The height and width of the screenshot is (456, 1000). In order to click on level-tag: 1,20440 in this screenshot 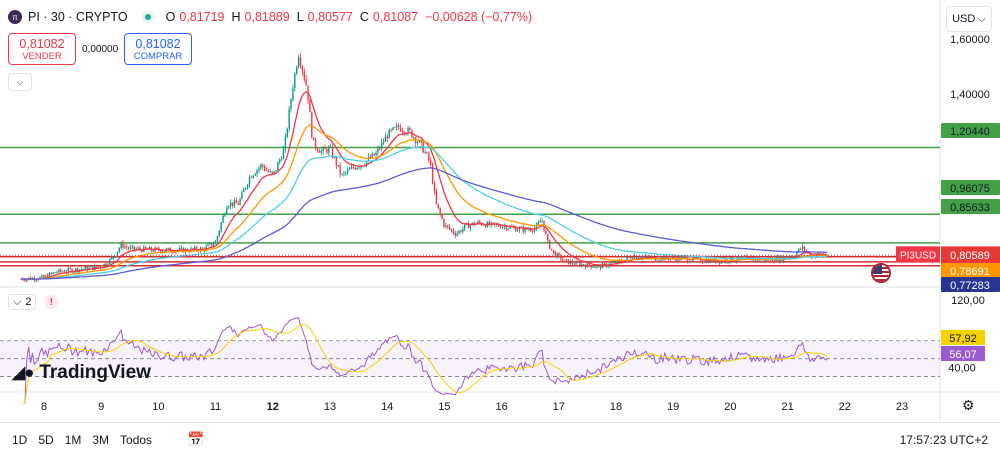, I will do `click(970, 132)`.